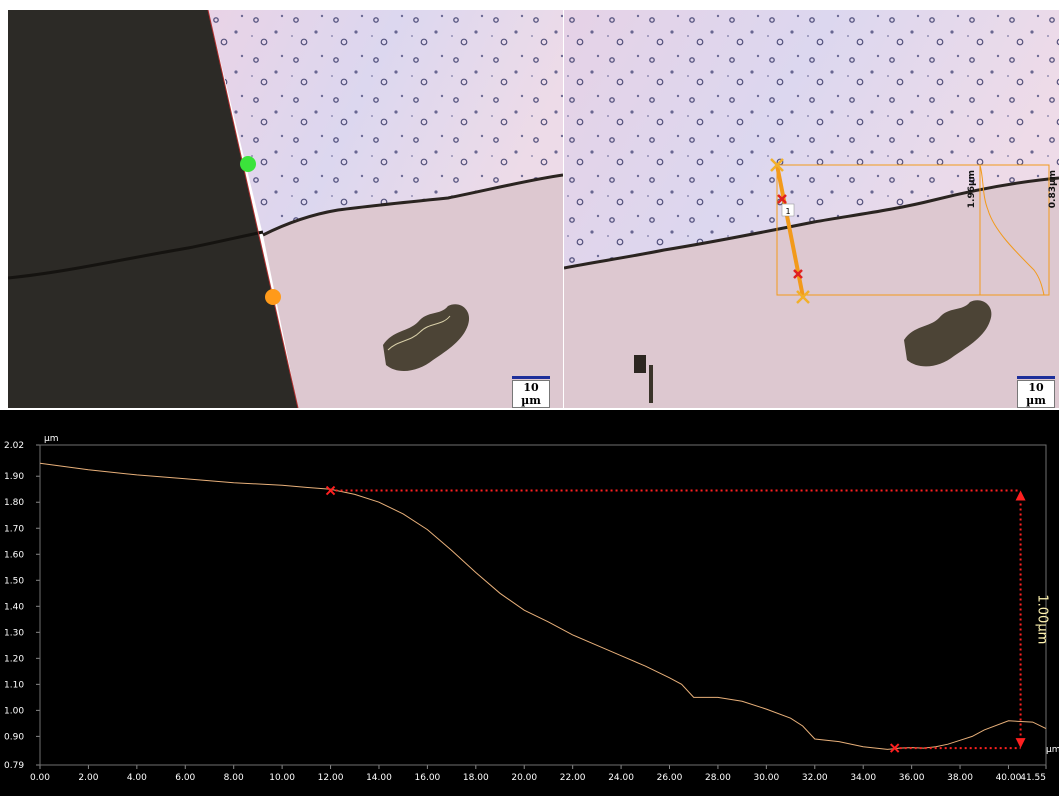  I want to click on y-tick-label: 0.79, so click(14, 766).